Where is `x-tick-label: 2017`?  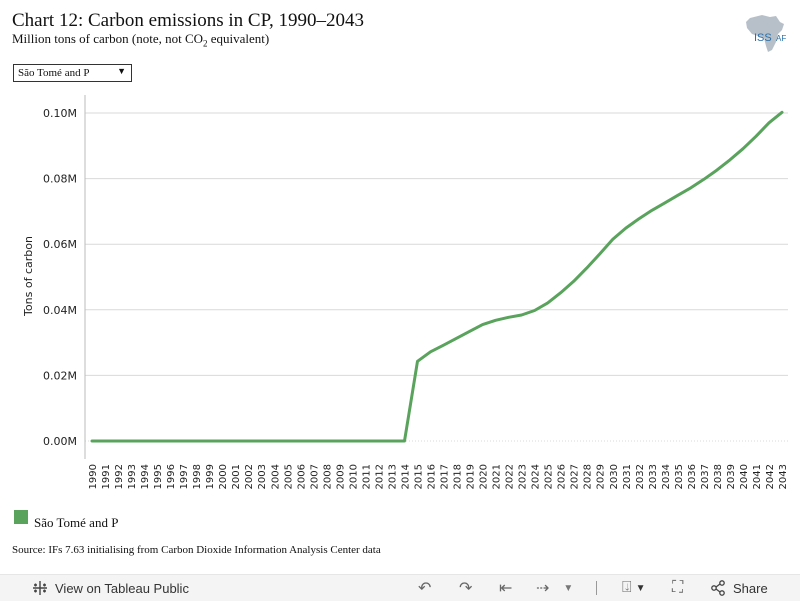 x-tick-label: 2017 is located at coordinates (445, 476).